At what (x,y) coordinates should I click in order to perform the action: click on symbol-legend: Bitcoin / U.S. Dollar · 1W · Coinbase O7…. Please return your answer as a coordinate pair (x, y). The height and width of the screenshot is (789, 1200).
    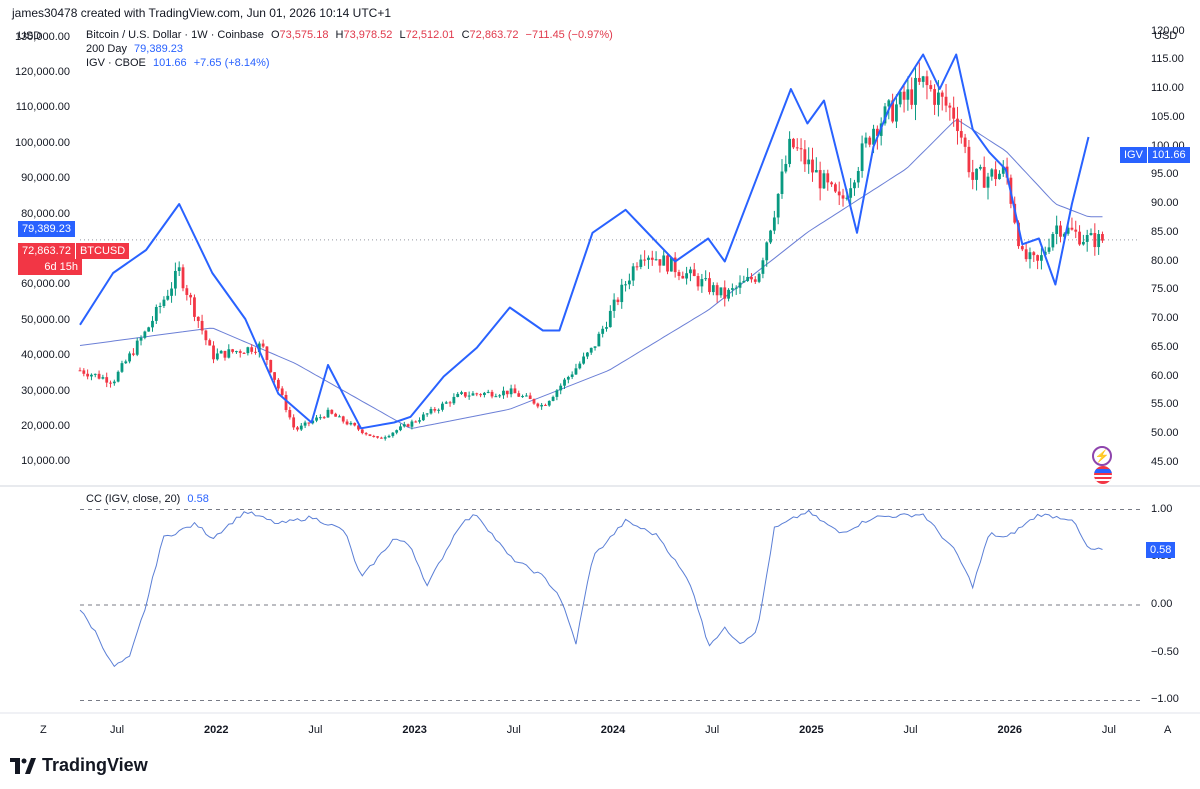
    Looking at the image, I should click on (349, 35).